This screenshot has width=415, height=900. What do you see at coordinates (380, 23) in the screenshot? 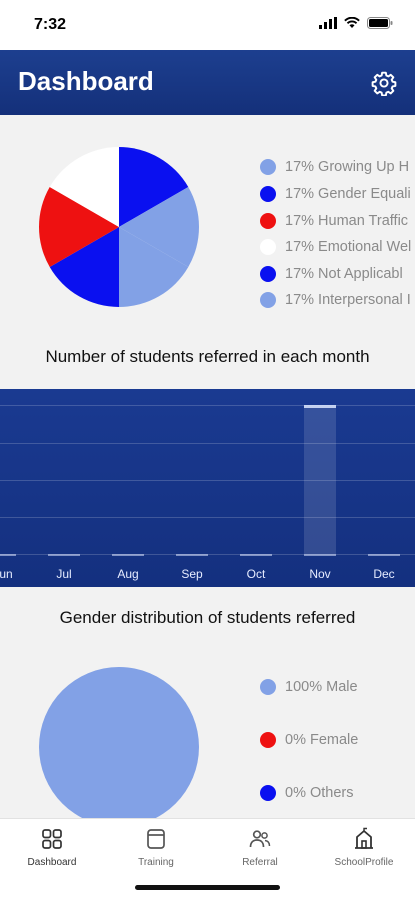
I see `battery-icon` at bounding box center [380, 23].